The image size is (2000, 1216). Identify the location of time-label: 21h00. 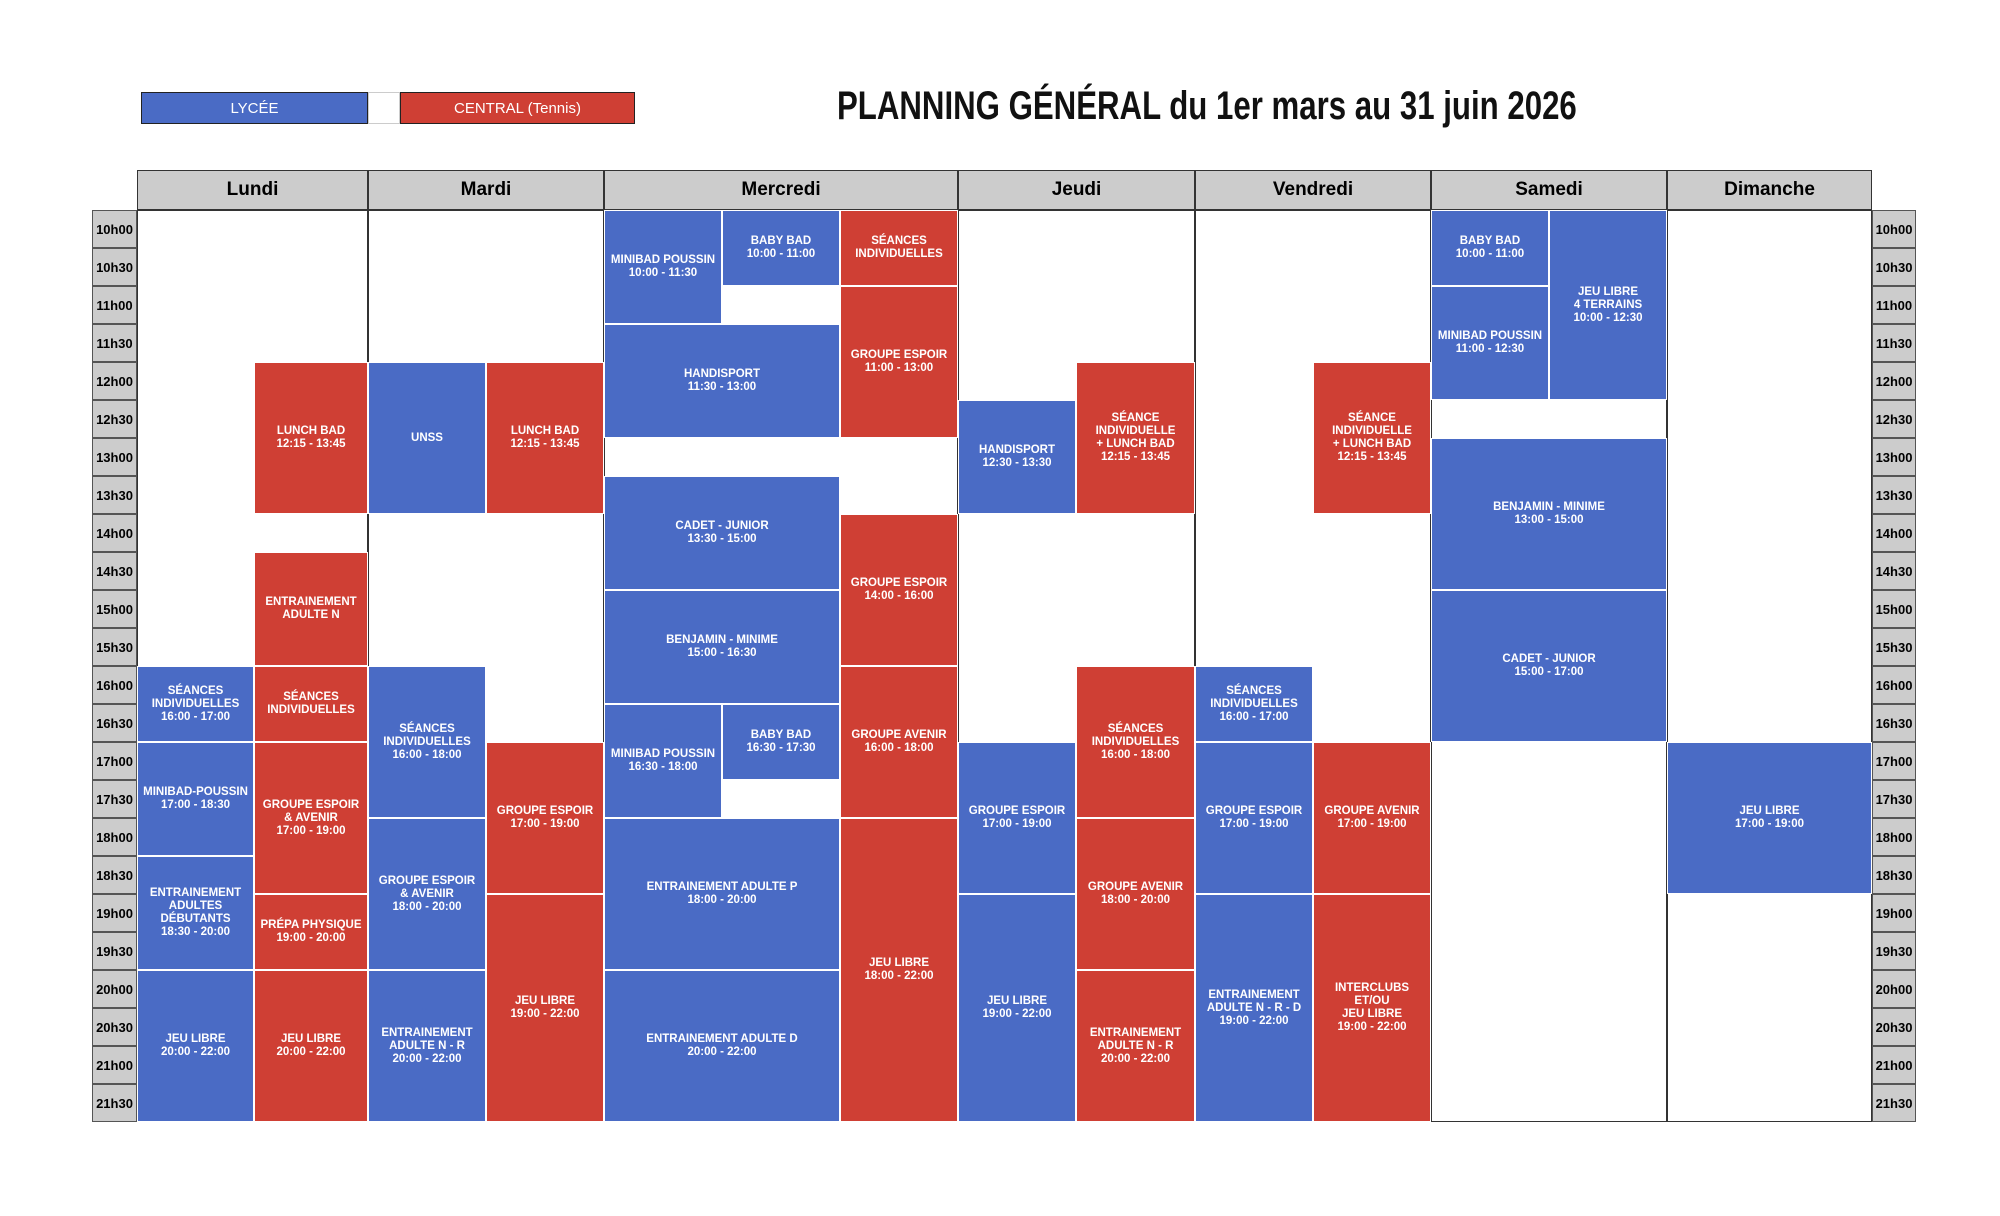
(1894, 1065).